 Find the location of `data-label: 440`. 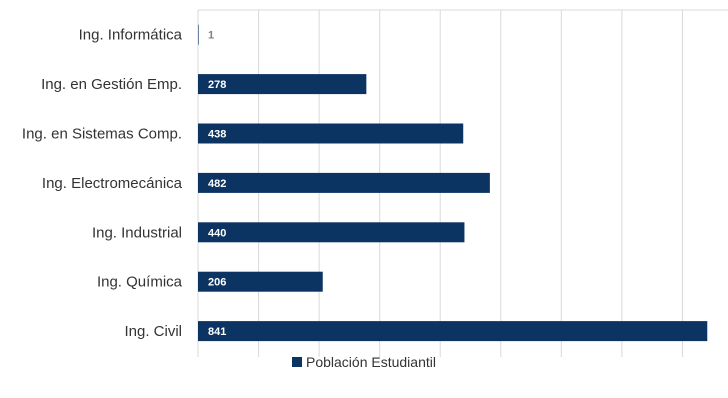

data-label: 440 is located at coordinates (217, 233).